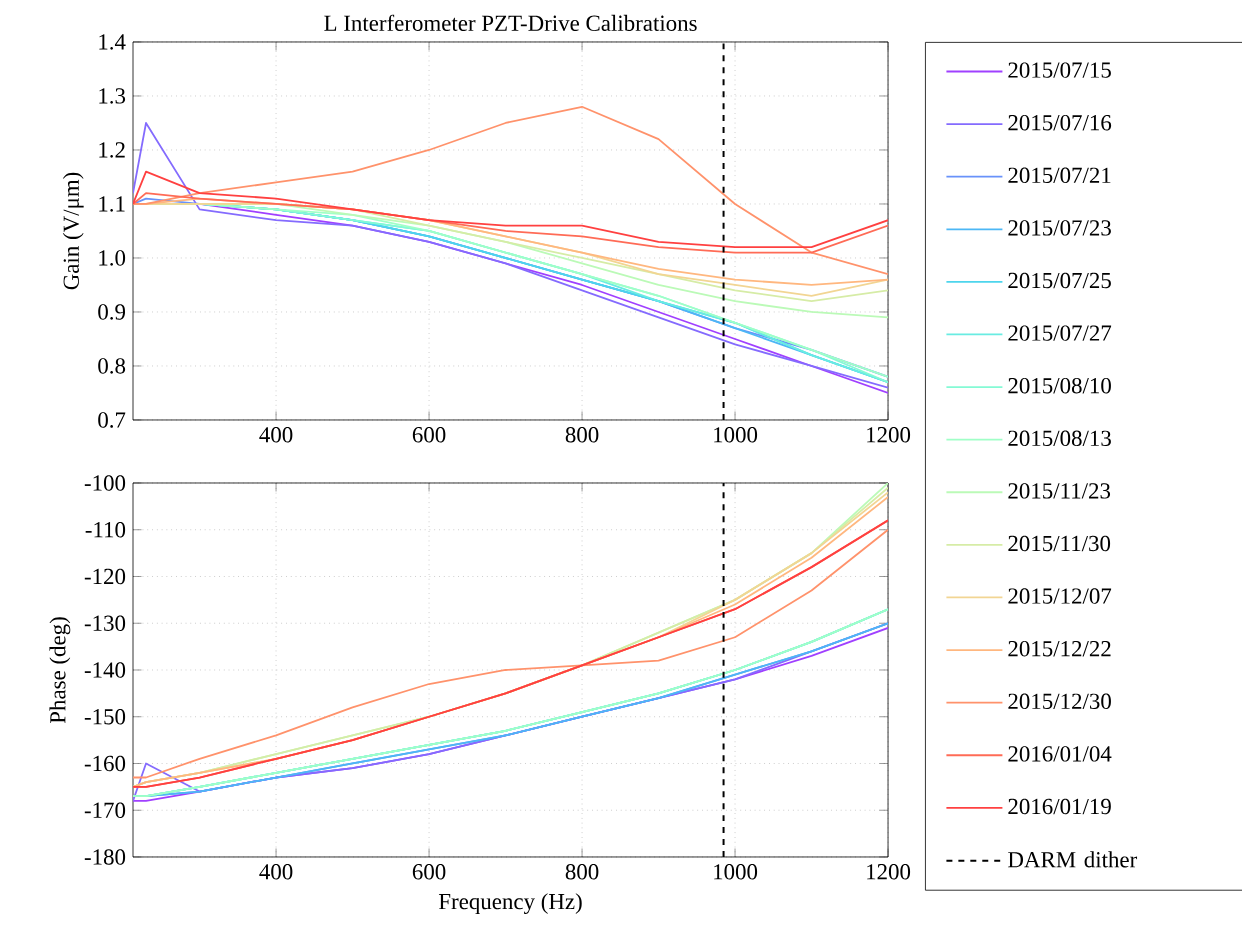  Describe the element at coordinates (105, 717) in the screenshot. I see `y-tick-label: -150` at that location.